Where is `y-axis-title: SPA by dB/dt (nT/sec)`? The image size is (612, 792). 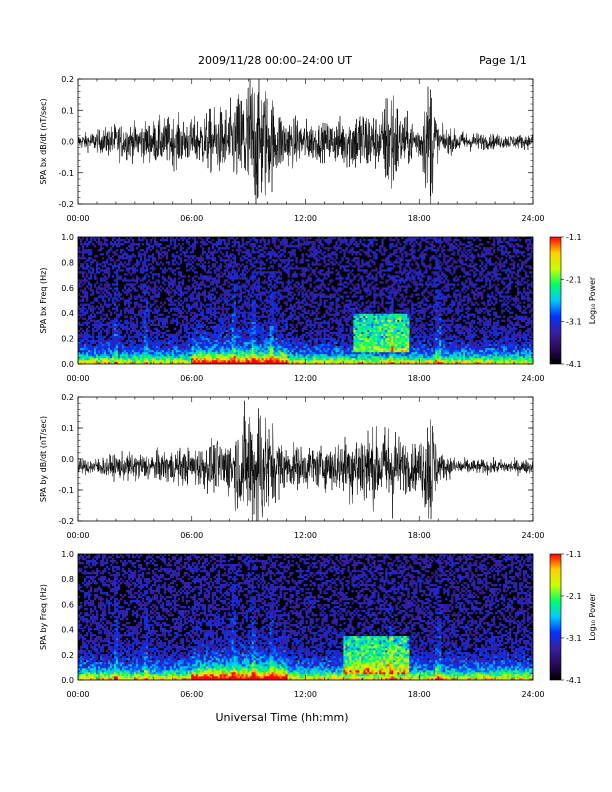
y-axis-title: SPA by dB/dt (nT/sec) is located at coordinates (43, 459).